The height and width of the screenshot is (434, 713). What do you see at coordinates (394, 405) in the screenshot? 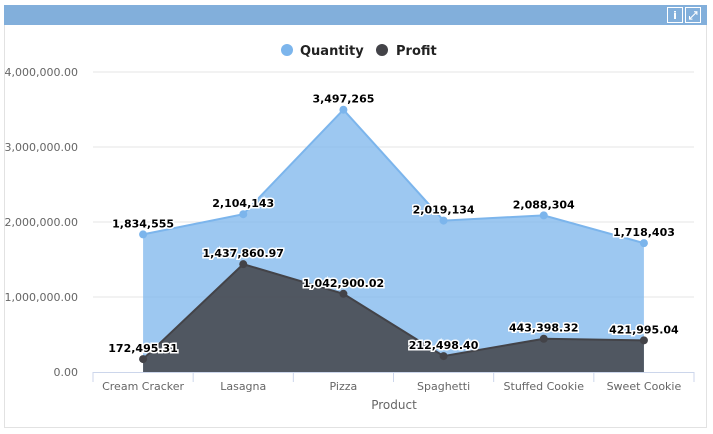
I see `x-axis-title: Product` at bounding box center [394, 405].